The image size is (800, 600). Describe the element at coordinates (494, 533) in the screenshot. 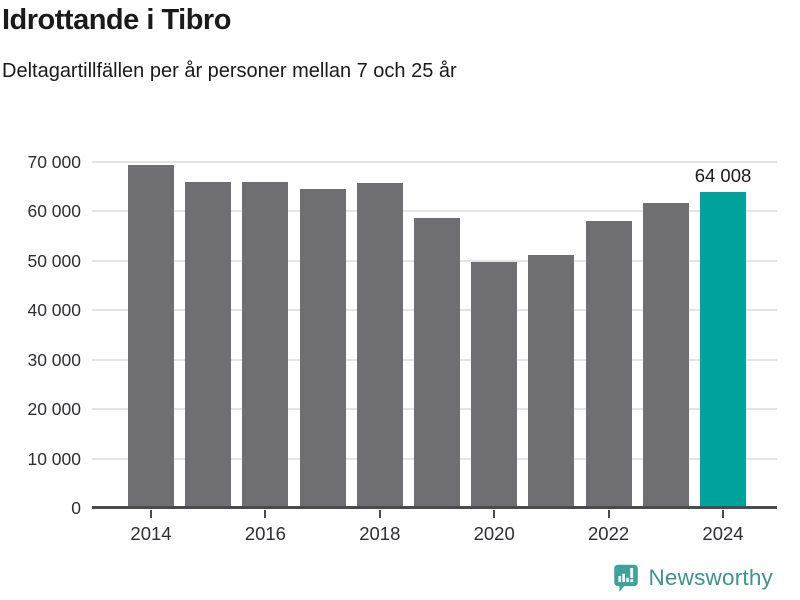

I see `x-axis-tick-label: 2020` at that location.